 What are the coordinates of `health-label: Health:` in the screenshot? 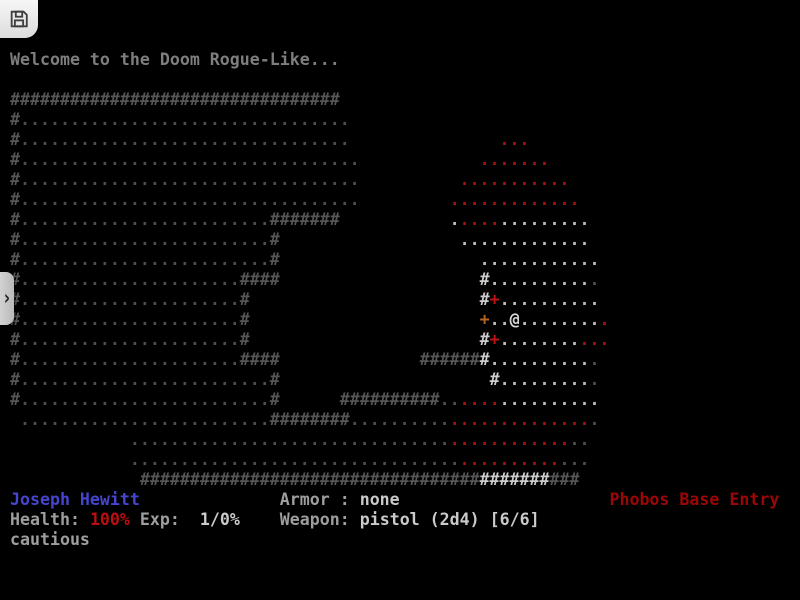 It's located at (45, 519).